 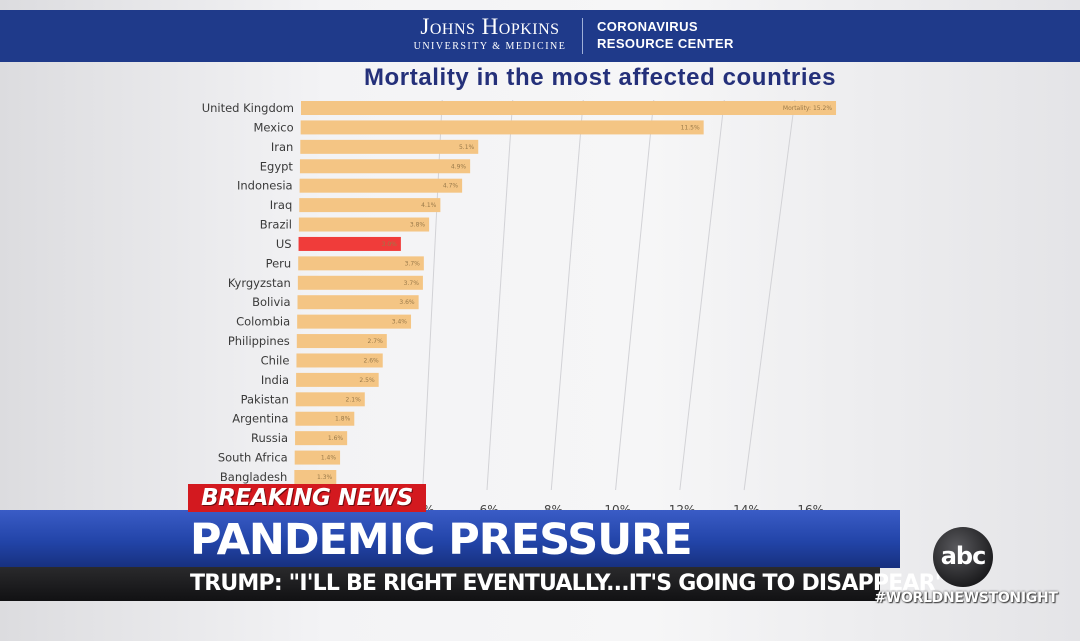 What do you see at coordinates (248, 108) in the screenshot?
I see `category-label: United Kingdom` at bounding box center [248, 108].